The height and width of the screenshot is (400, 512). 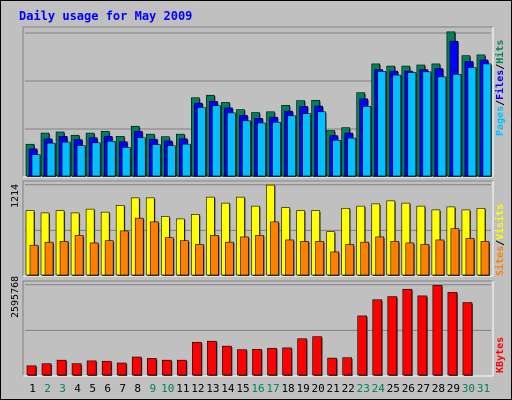 I want to click on day-label: 30, so click(x=468, y=388).